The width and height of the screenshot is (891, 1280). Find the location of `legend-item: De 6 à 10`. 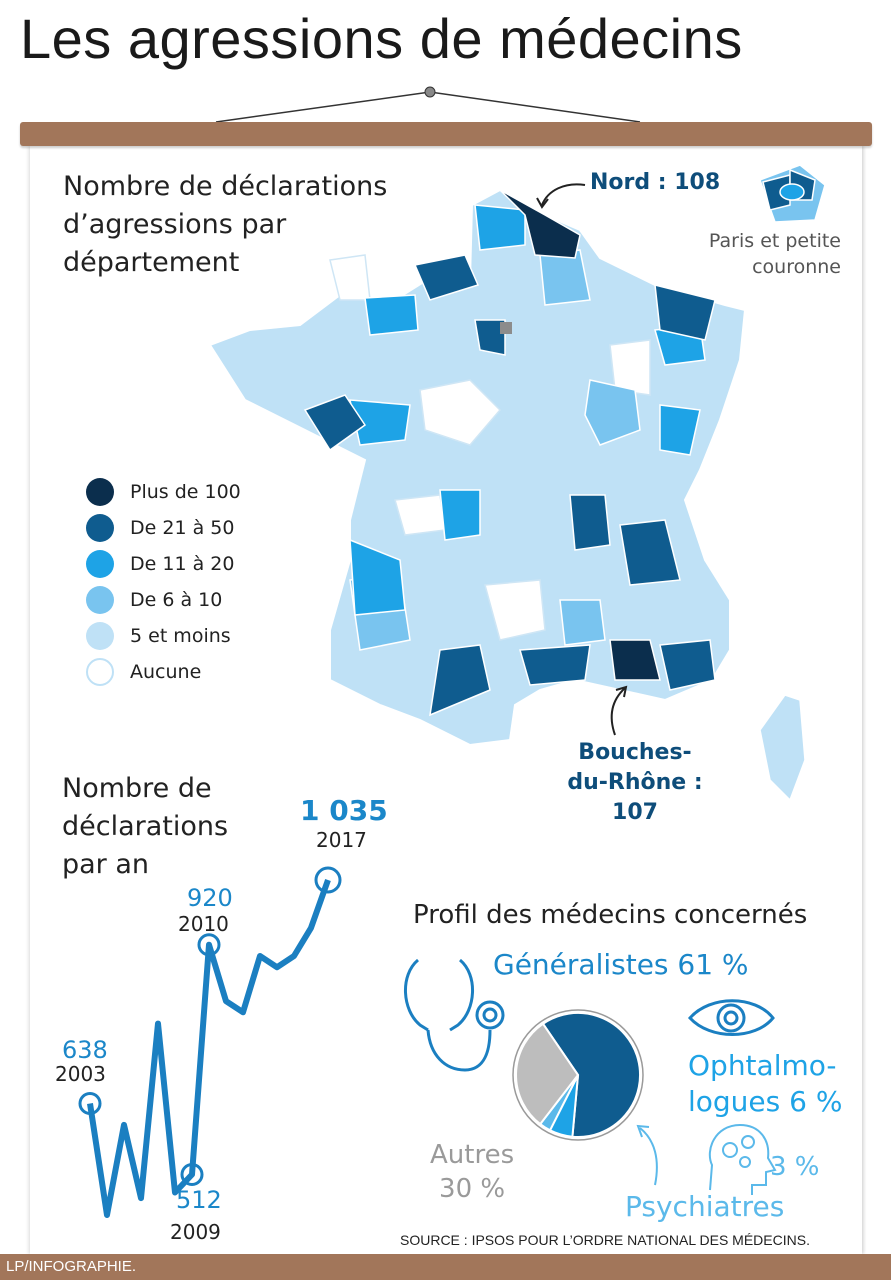

legend-item: De 6 à 10 is located at coordinates (163, 600).